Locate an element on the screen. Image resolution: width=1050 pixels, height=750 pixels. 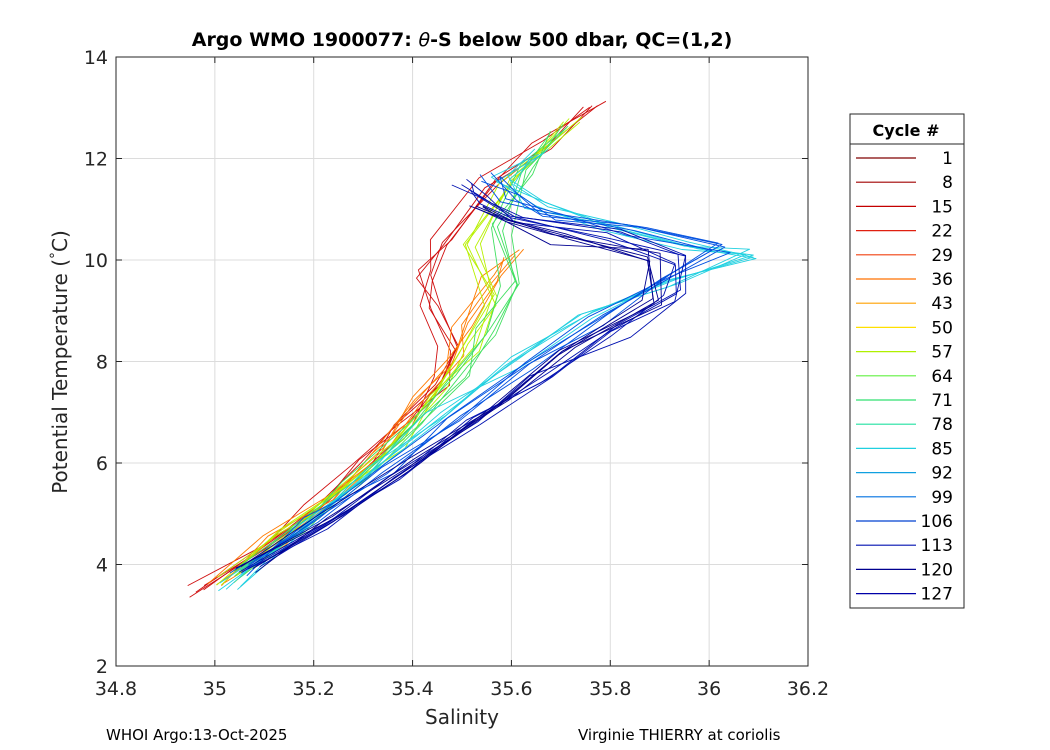
x-tick-label: 36 is located at coordinates (709, 689).